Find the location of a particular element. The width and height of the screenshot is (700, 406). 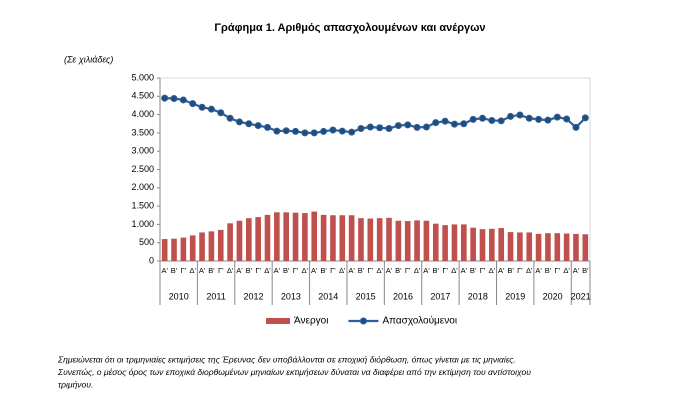

y-tick-label: 3.000 is located at coordinates (142, 151).